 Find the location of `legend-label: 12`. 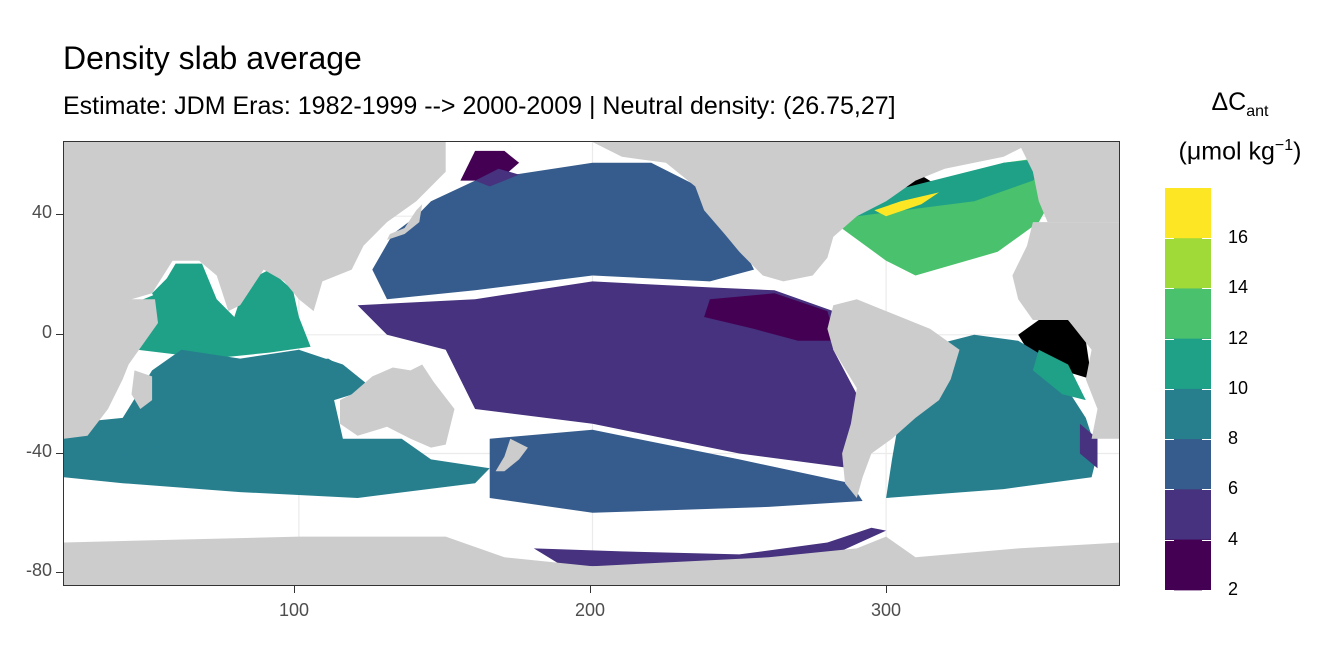

legend-label: 12 is located at coordinates (1238, 337).